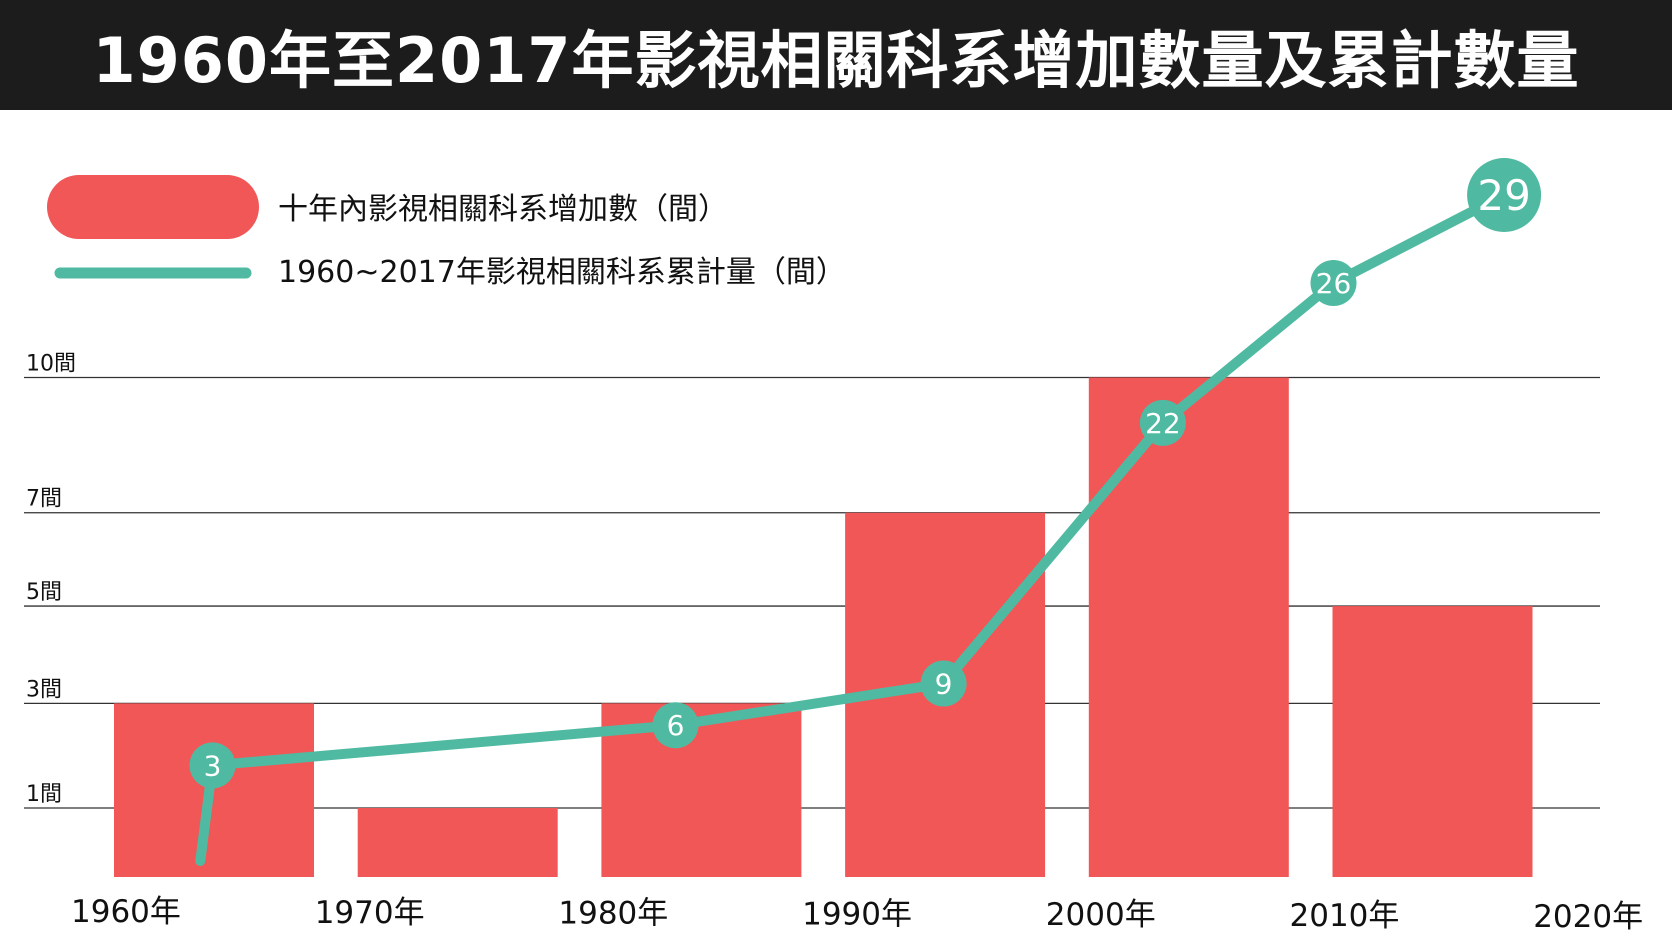 The height and width of the screenshot is (943, 1672). Describe the element at coordinates (370, 913) in the screenshot. I see `x-tick-label: 1970年` at that location.